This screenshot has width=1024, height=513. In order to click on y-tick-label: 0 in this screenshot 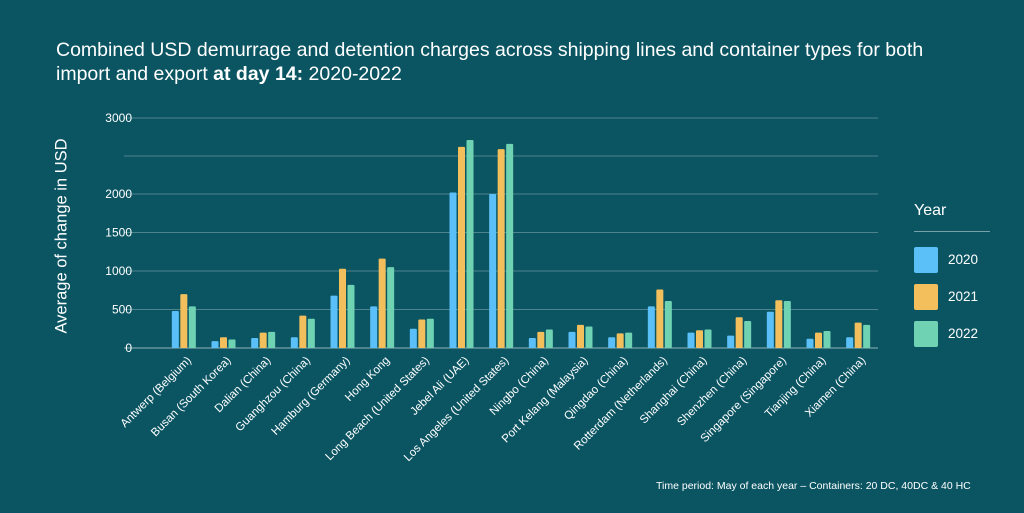, I will do `click(128, 348)`.